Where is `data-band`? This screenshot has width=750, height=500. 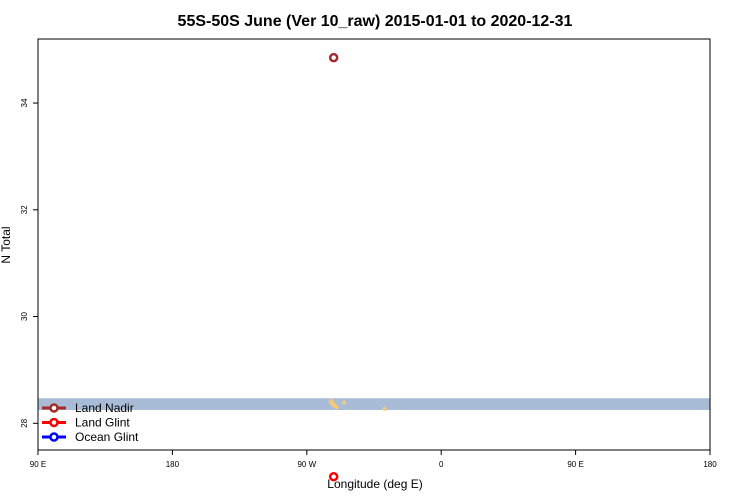 data-band is located at coordinates (374, 404).